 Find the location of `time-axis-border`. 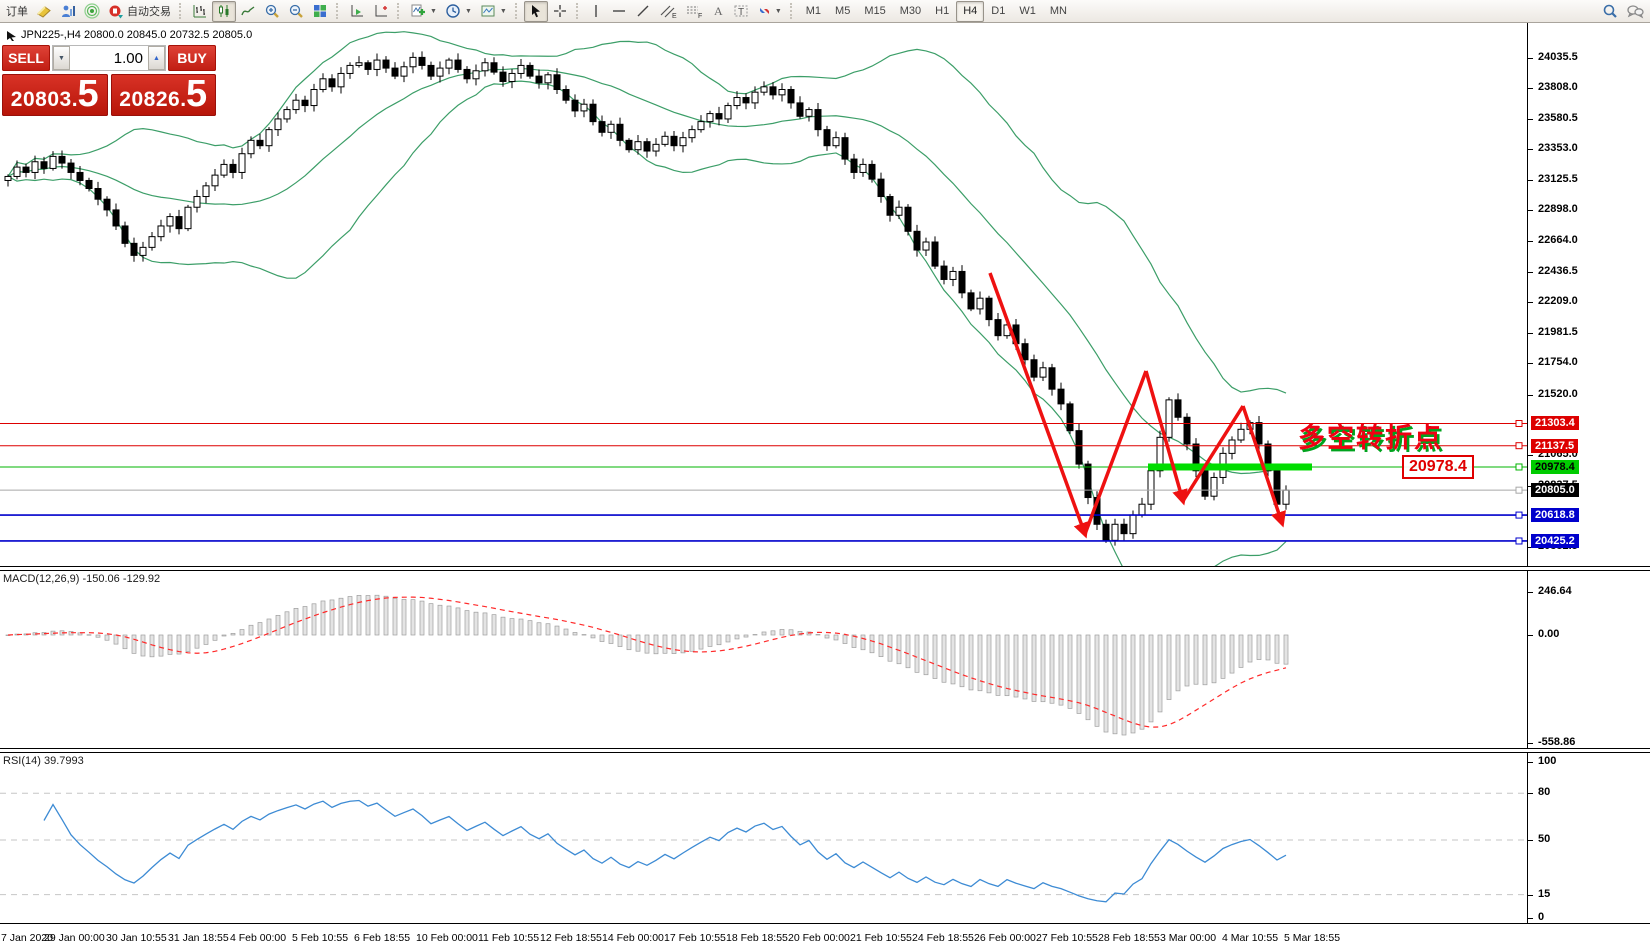

time-axis-border is located at coordinates (825, 923).